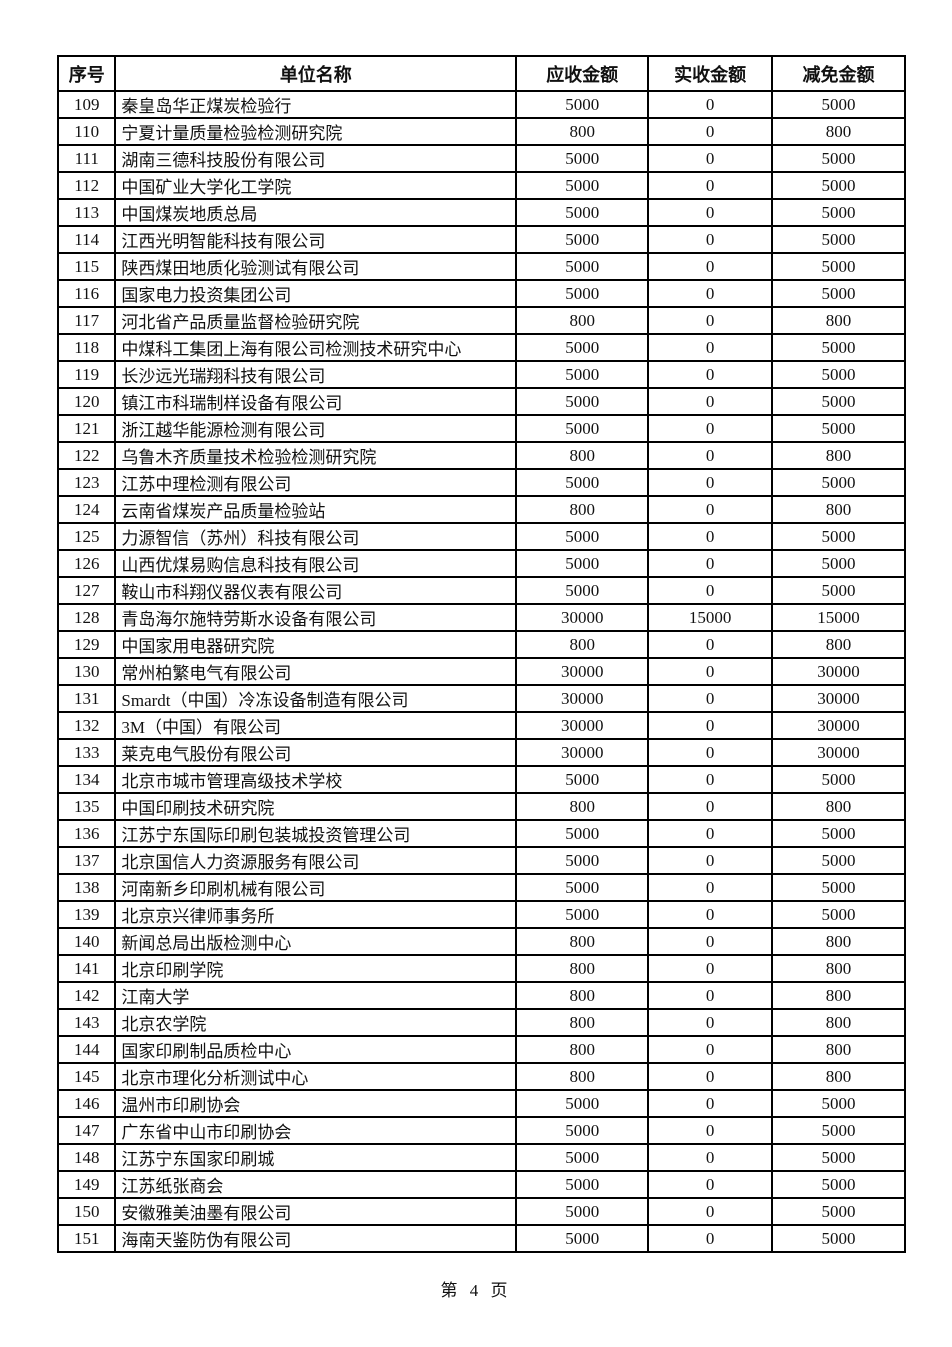 The image size is (952, 1347). I want to click on table-row: 149 江苏纸张商会 5000 0 5000, so click(481, 1184).